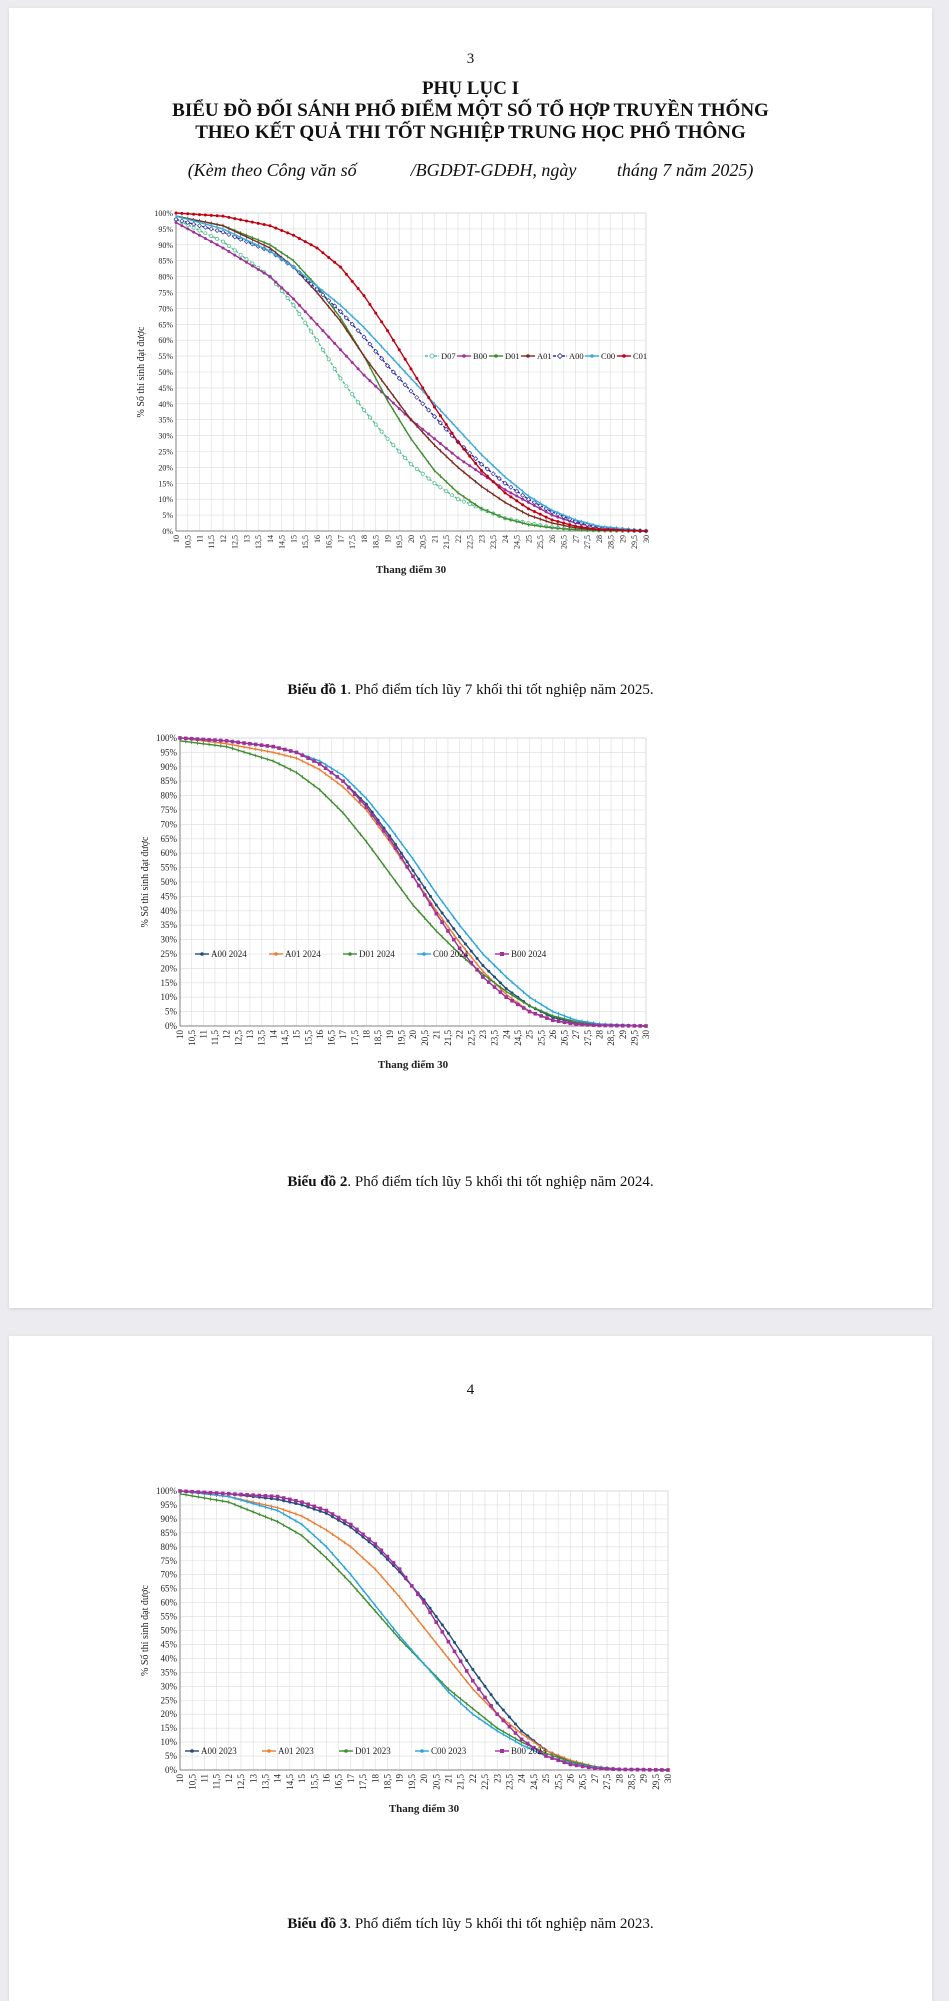  What do you see at coordinates (376, 542) in the screenshot?
I see `x-tick-label: 18,5` at bounding box center [376, 542].